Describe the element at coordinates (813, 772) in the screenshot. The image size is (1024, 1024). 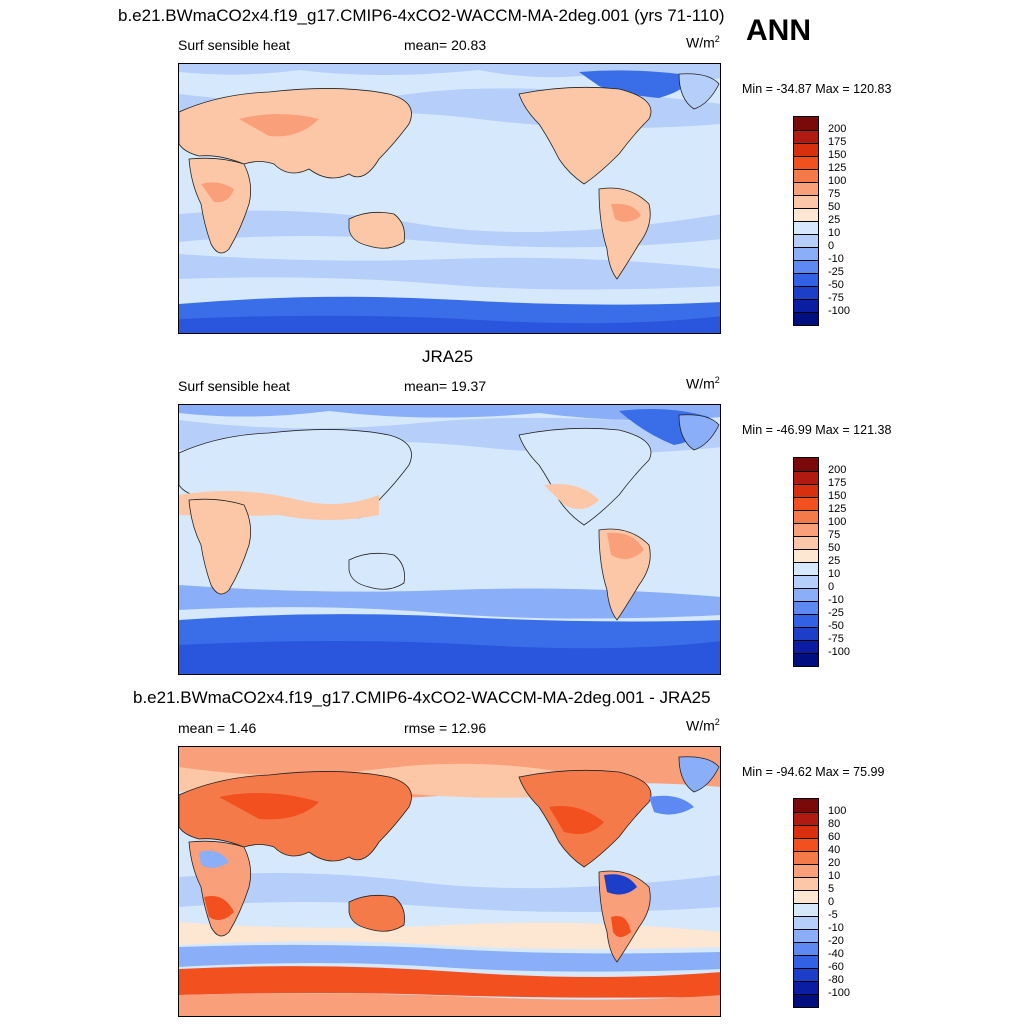
I see `panel-3-minmax-label: Min = -94.62 Max = 75.99` at that location.